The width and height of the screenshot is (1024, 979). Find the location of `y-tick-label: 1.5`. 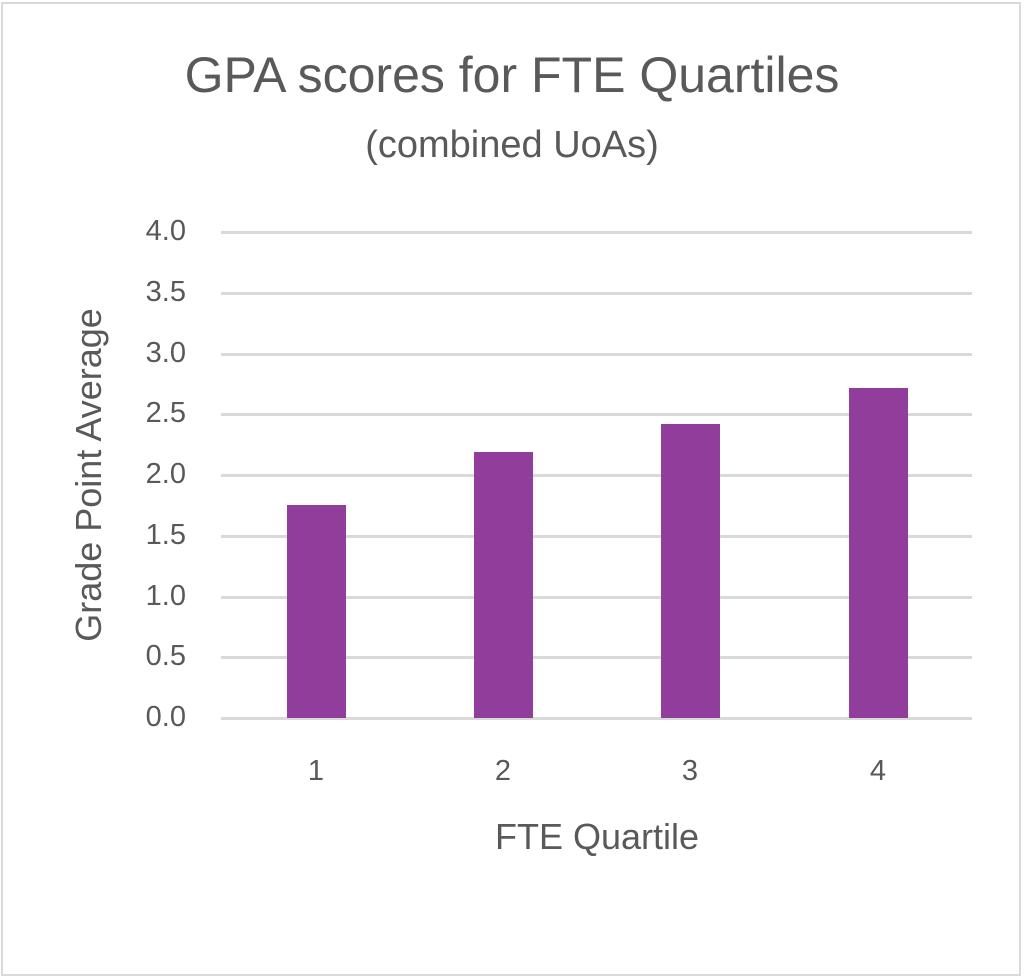

y-tick-label: 1.5 is located at coordinates (165, 534).